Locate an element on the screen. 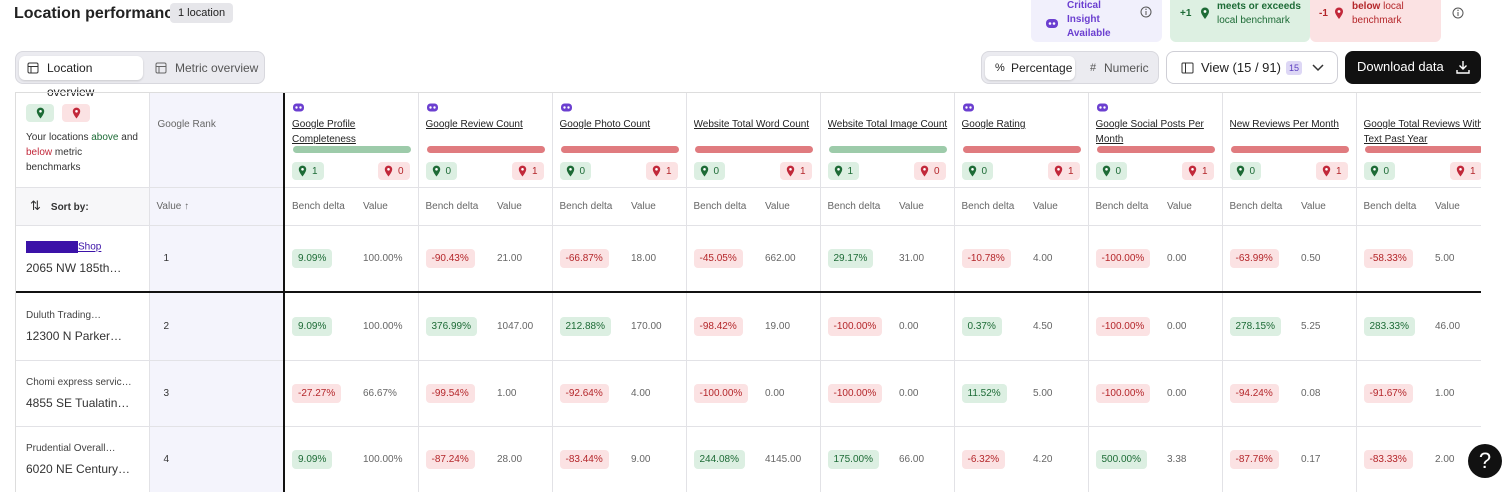  value-cell: 662.00 is located at coordinates (792, 259).